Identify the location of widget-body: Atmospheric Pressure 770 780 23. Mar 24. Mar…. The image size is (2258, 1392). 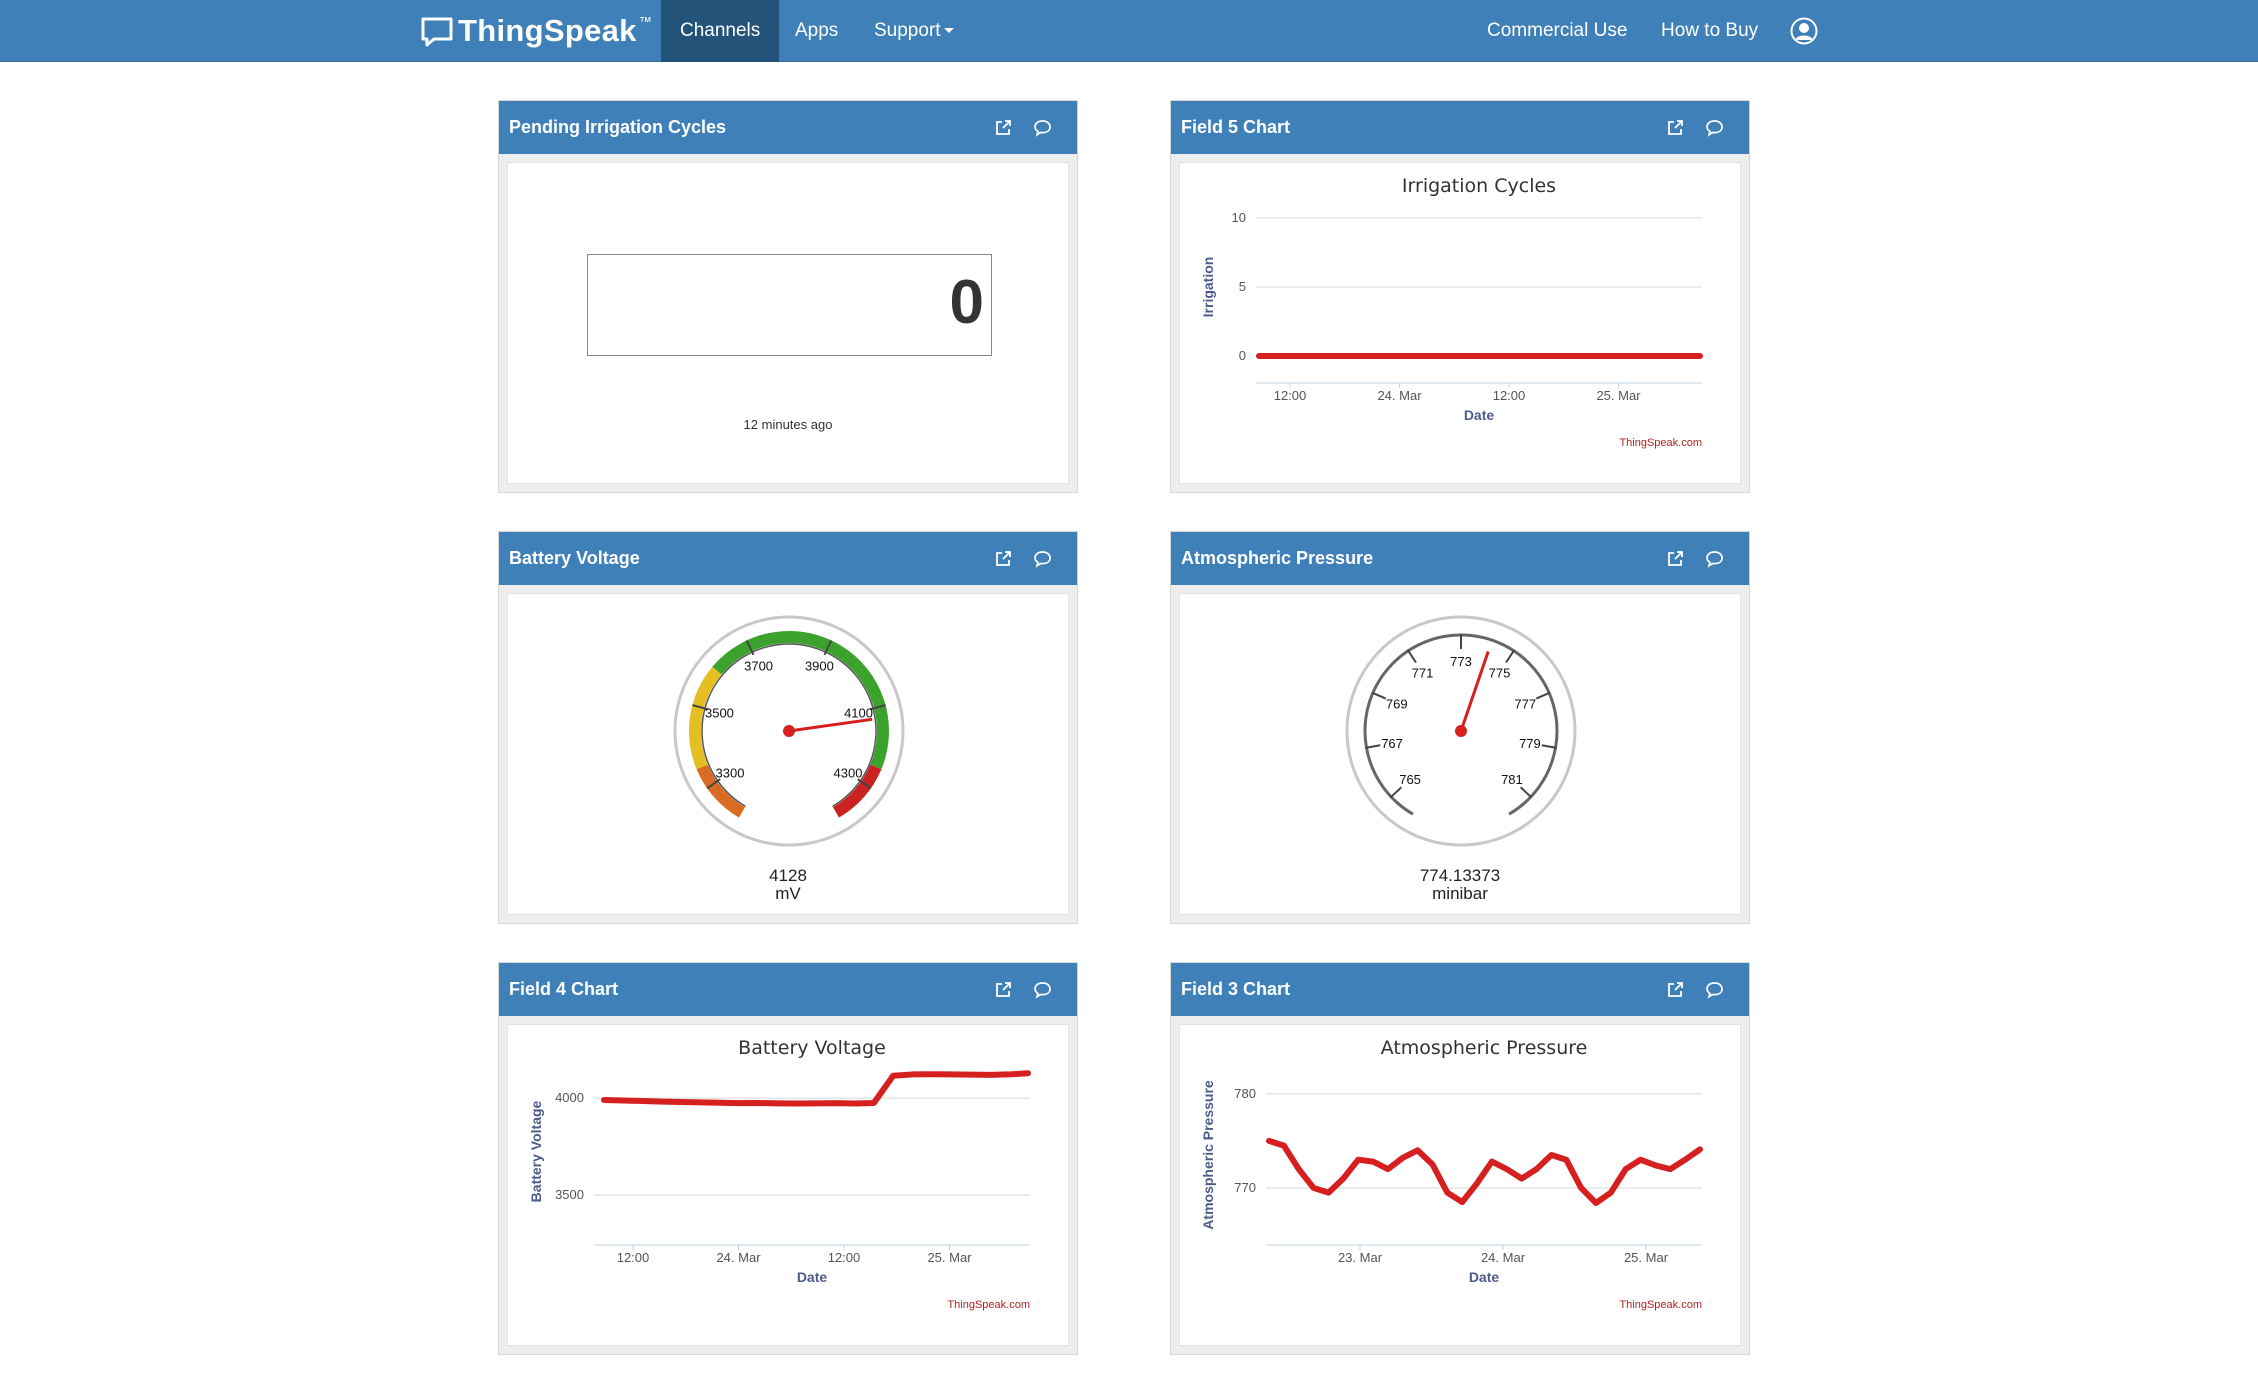
(1460, 1185).